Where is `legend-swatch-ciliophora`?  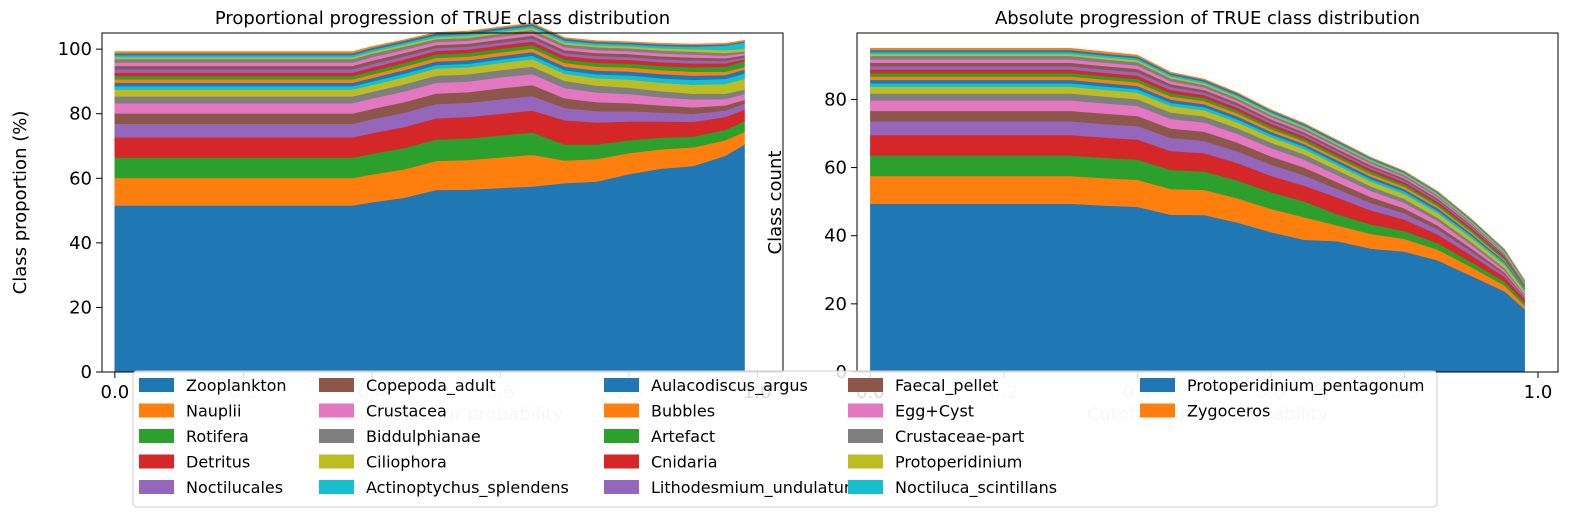 legend-swatch-ciliophora is located at coordinates (336, 461).